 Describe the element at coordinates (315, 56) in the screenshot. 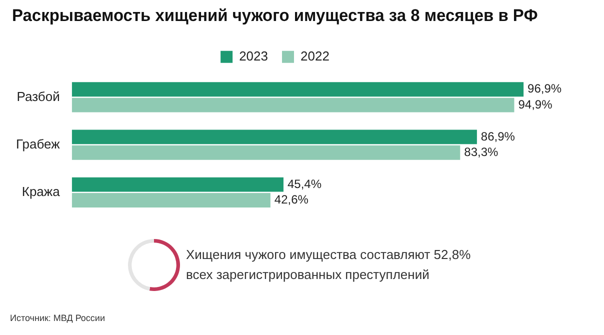

I see `legend-label: 2022` at that location.